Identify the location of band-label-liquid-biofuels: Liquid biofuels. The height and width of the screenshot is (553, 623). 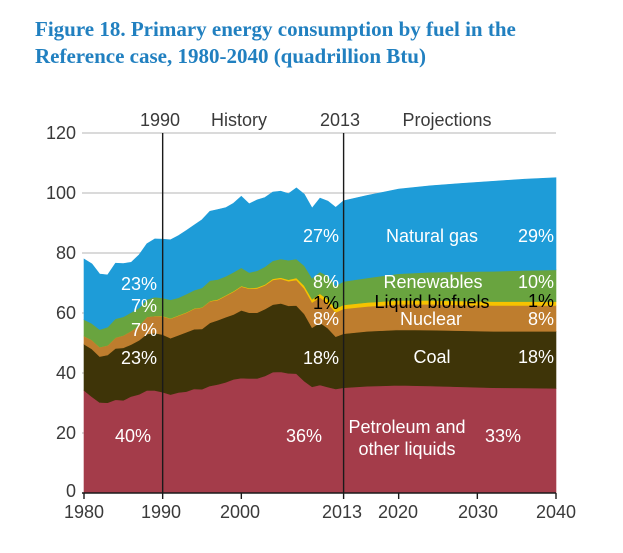
(432, 302).